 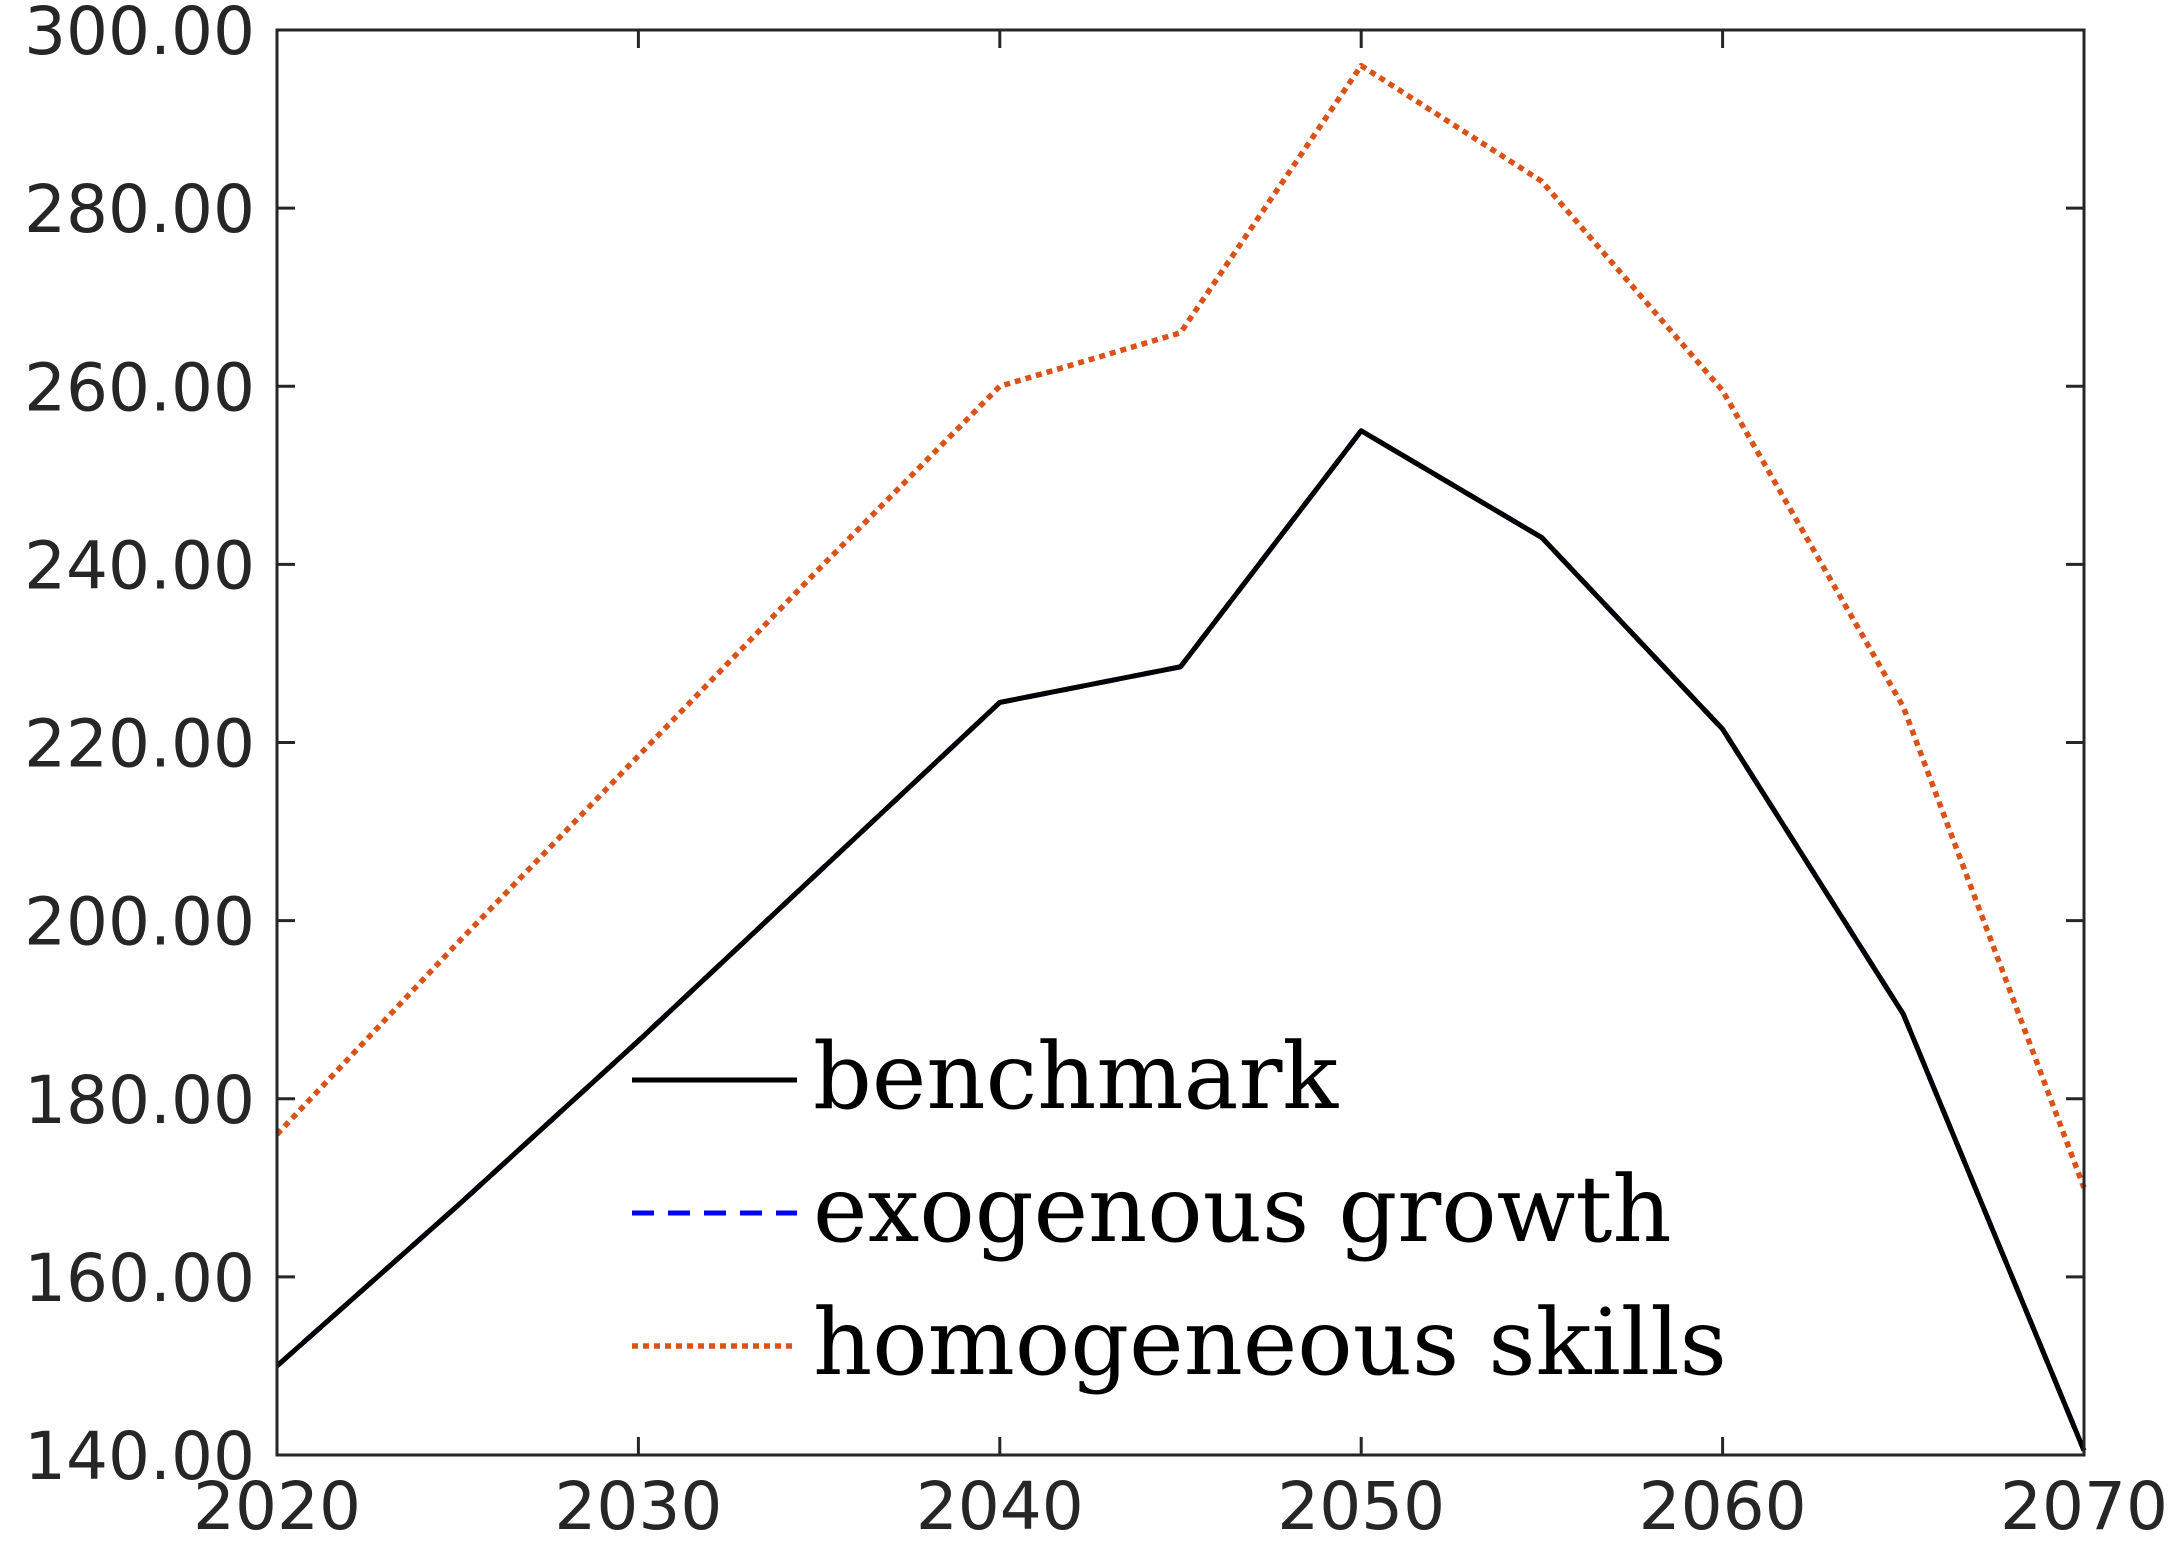 I want to click on y-tick-label: 140.00, so click(x=139, y=1456).